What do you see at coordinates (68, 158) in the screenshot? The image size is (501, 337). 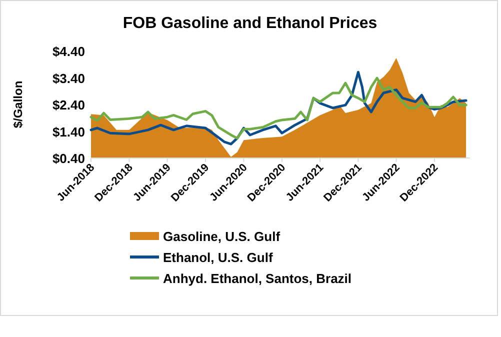 I see `y-tick-label: $0.40` at bounding box center [68, 158].